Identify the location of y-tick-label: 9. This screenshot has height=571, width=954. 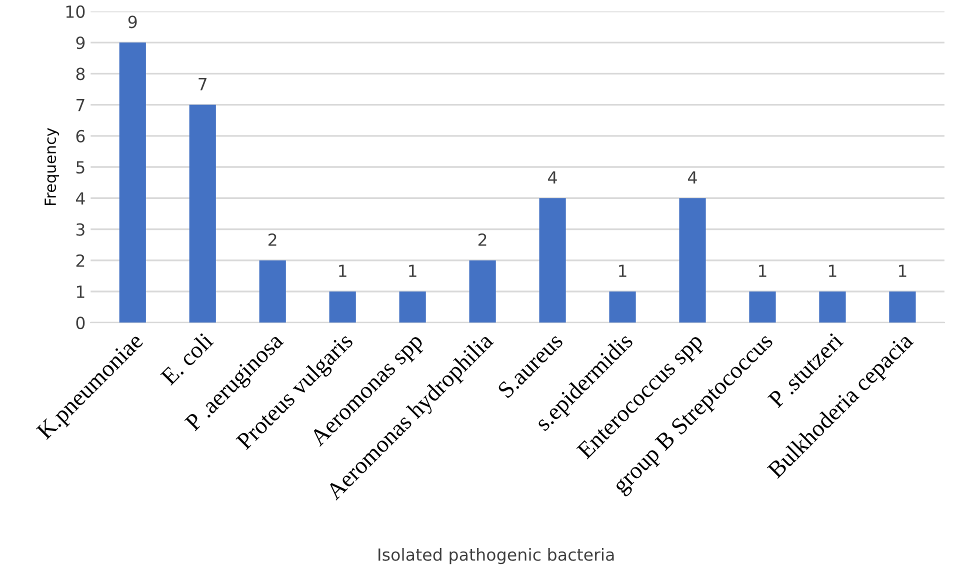
(80, 43).